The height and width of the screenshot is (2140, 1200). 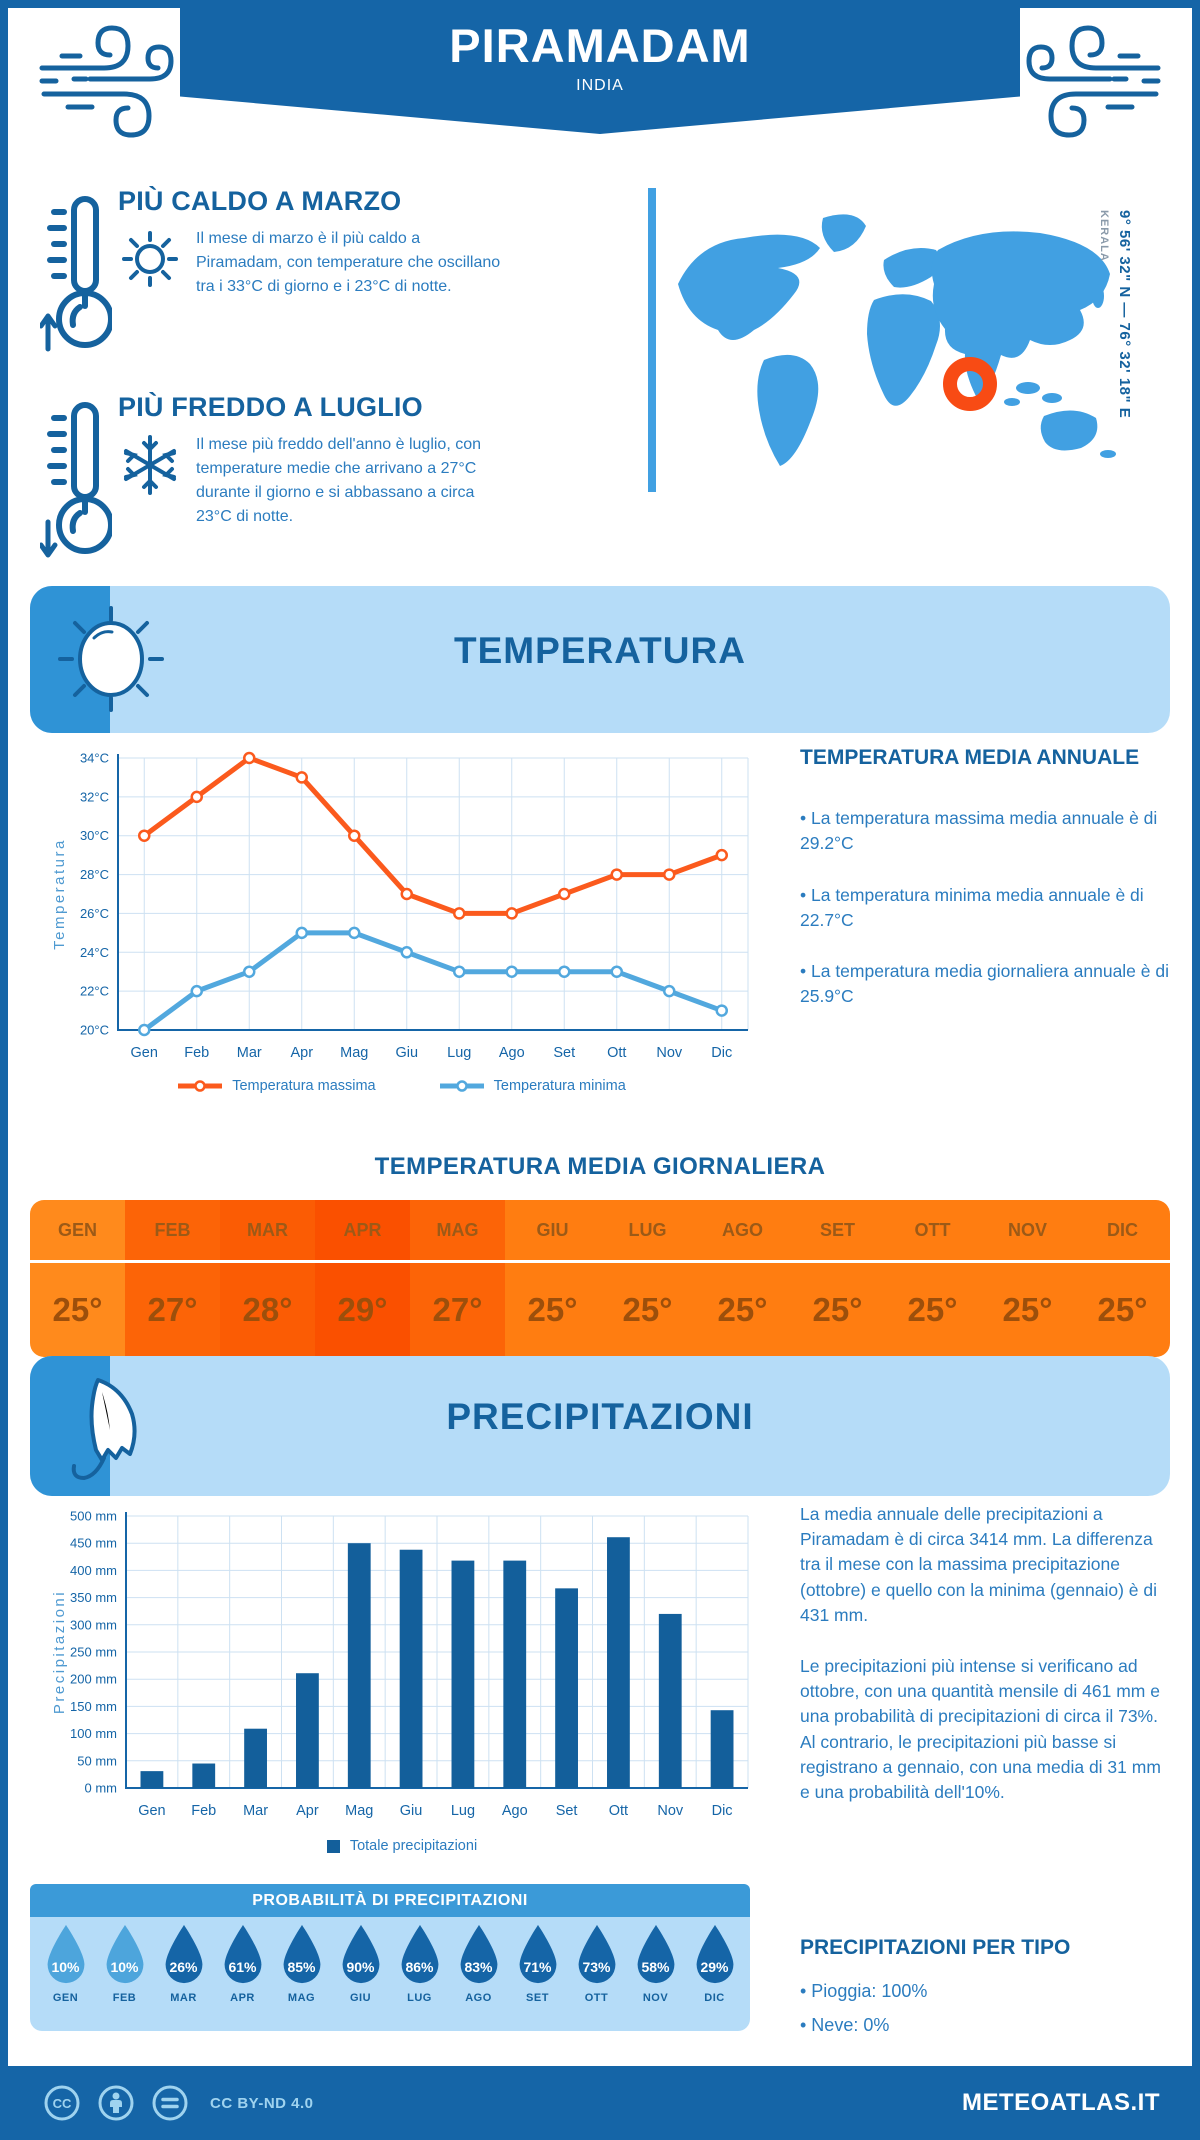 I want to click on probability-month: OTT, so click(x=596, y=1998).